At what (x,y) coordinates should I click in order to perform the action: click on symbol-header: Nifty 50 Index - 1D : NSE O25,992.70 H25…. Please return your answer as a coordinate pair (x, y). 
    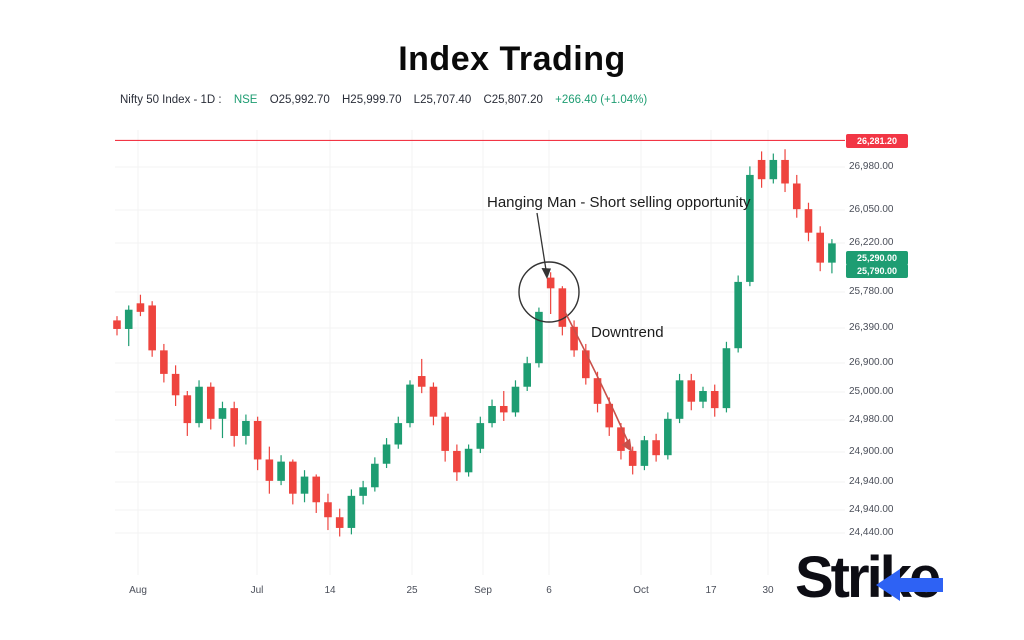
    Looking at the image, I should click on (388, 100).